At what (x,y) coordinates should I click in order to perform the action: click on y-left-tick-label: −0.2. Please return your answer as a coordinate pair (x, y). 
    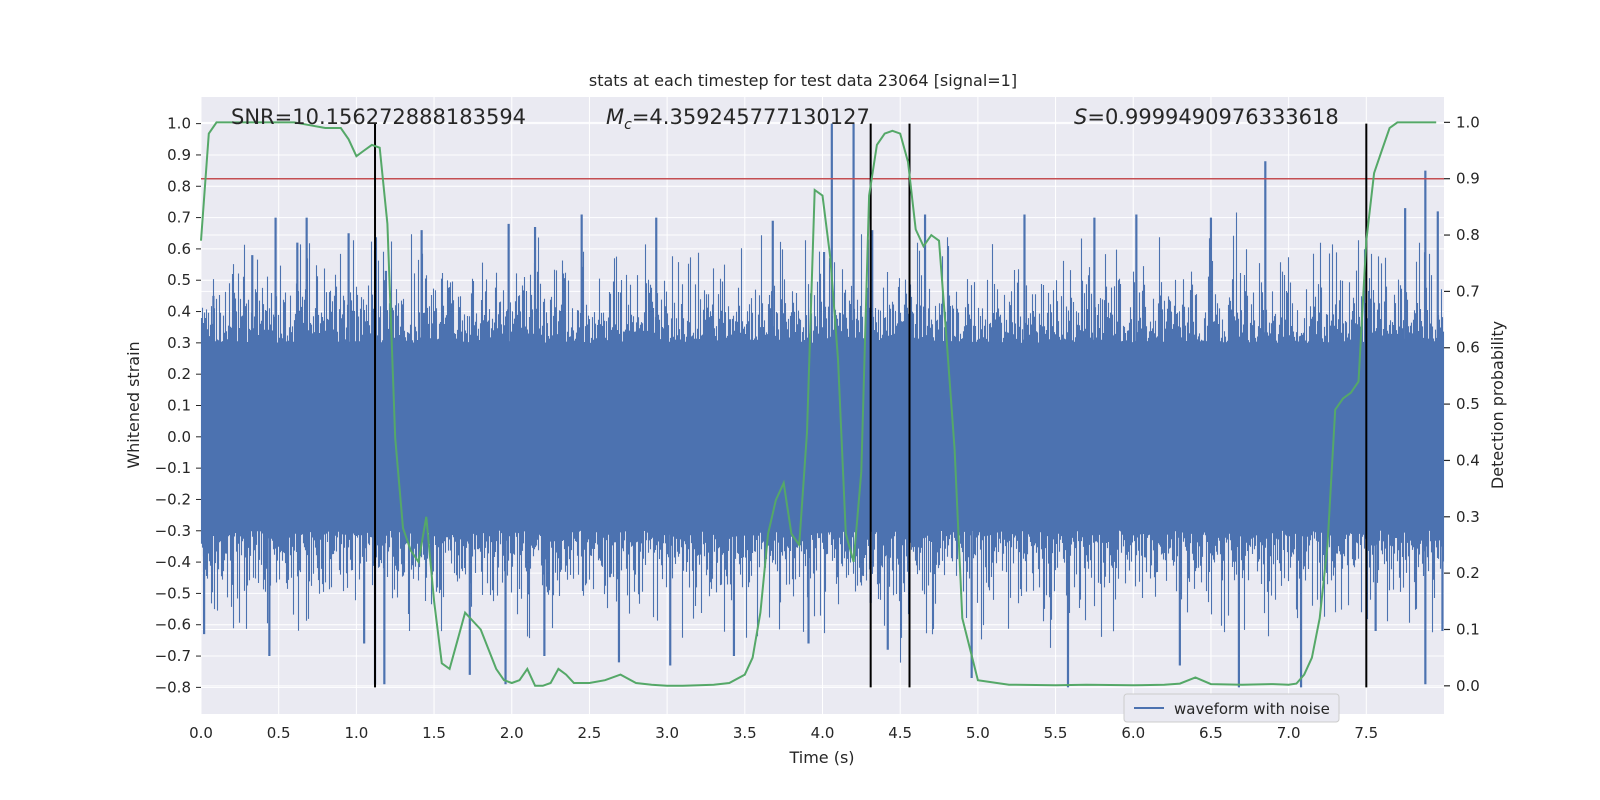
    Looking at the image, I should click on (173, 499).